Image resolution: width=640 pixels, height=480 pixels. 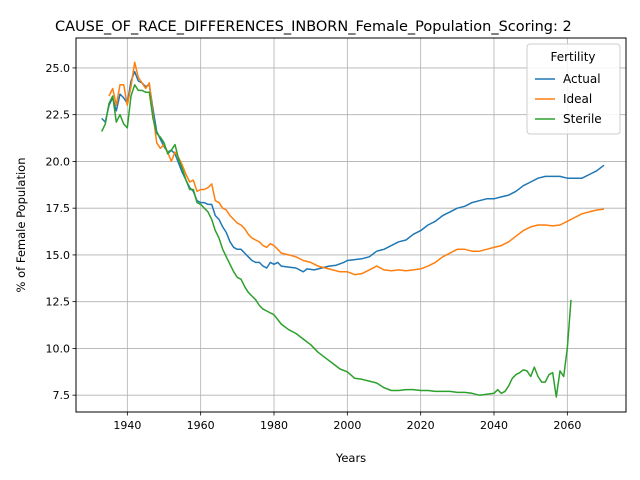 I want to click on y-tick-label: 25.0, so click(x=58, y=68).